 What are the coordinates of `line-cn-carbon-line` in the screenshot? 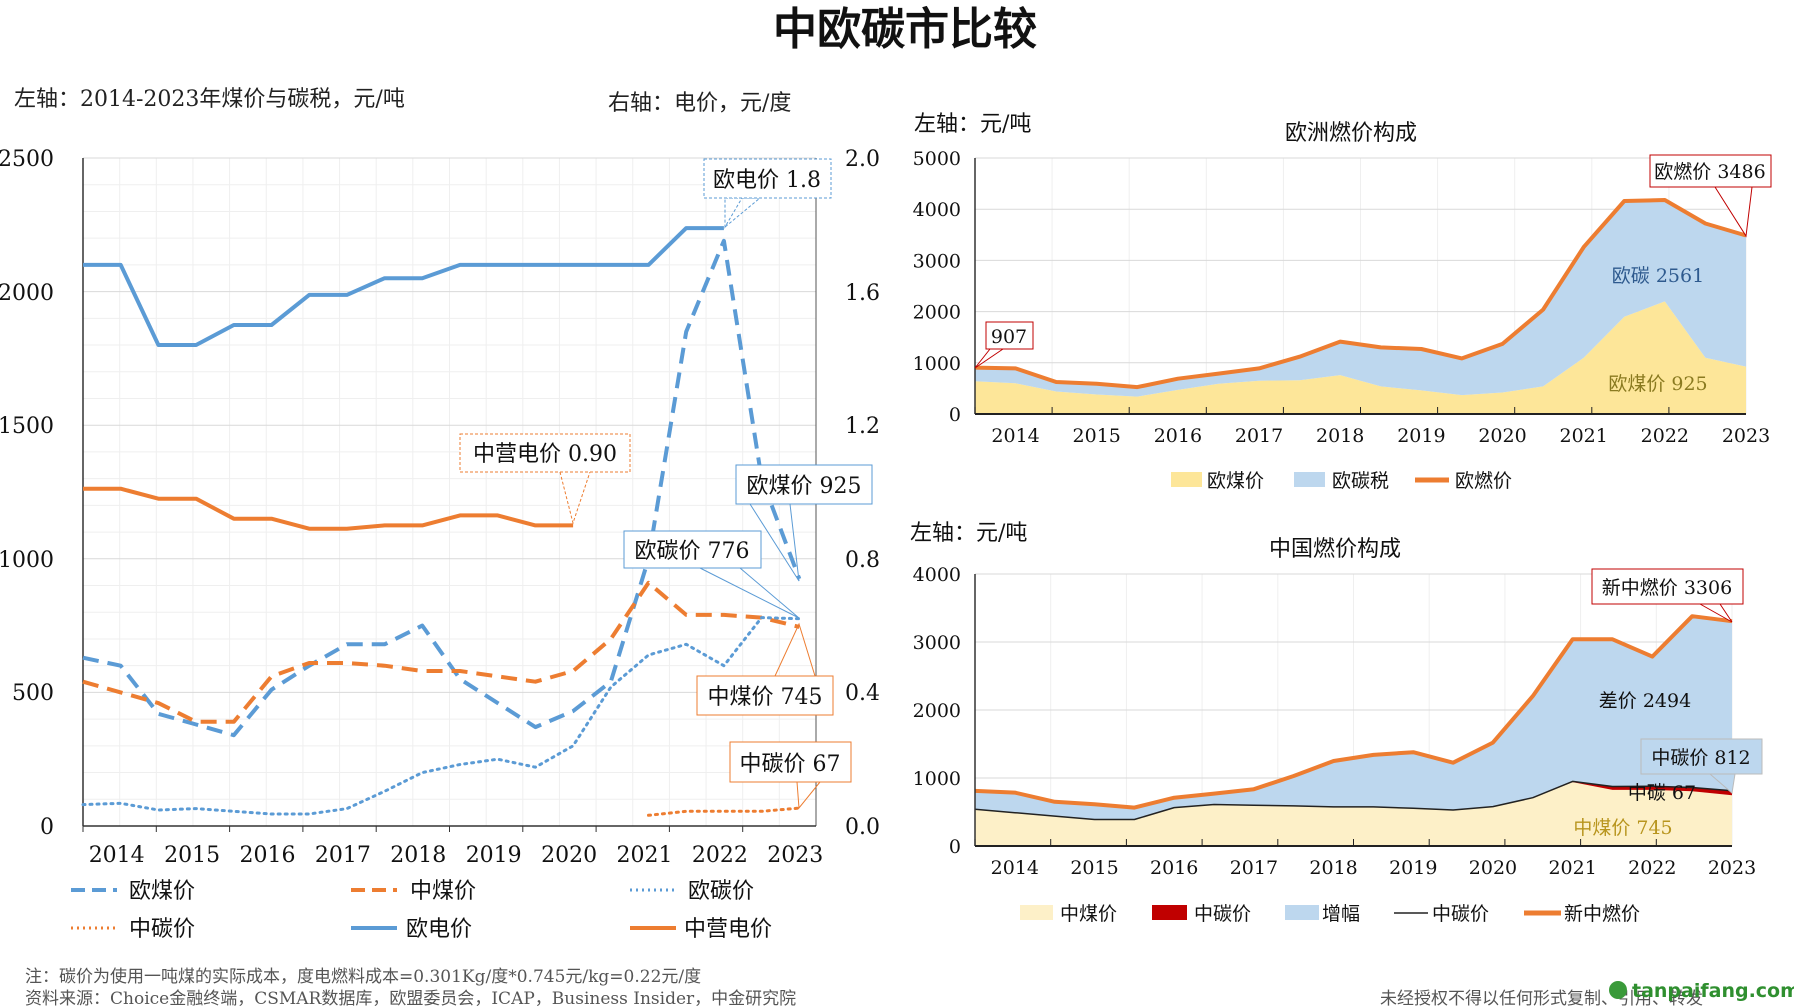 It's located at (1353, 800).